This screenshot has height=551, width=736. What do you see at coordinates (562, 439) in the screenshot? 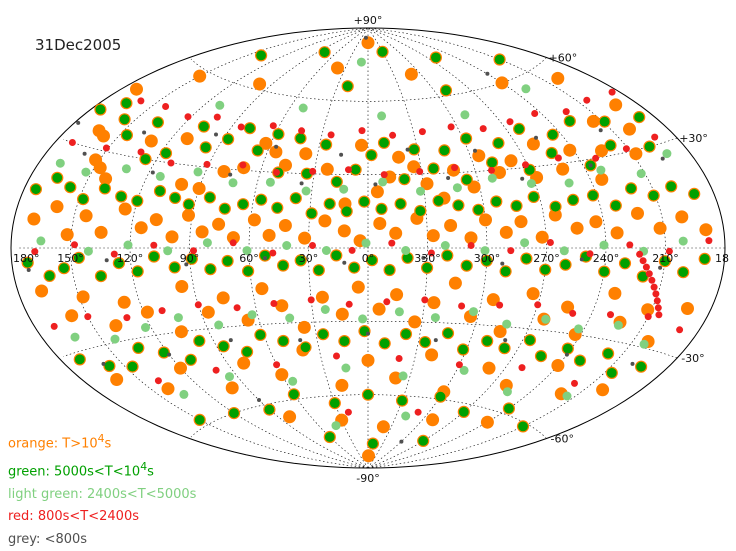
I see `lat-tick-label: -60°` at bounding box center [562, 439].